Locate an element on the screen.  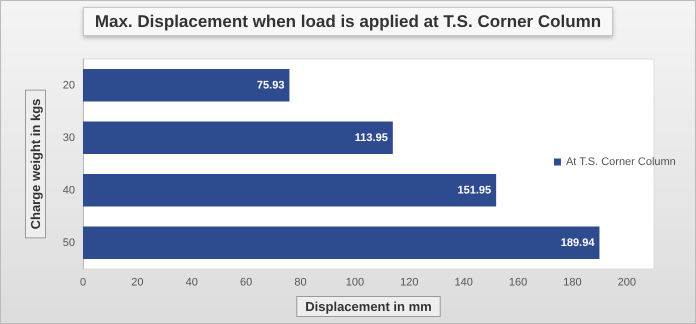
x-tick-label: 60 is located at coordinates (246, 282).